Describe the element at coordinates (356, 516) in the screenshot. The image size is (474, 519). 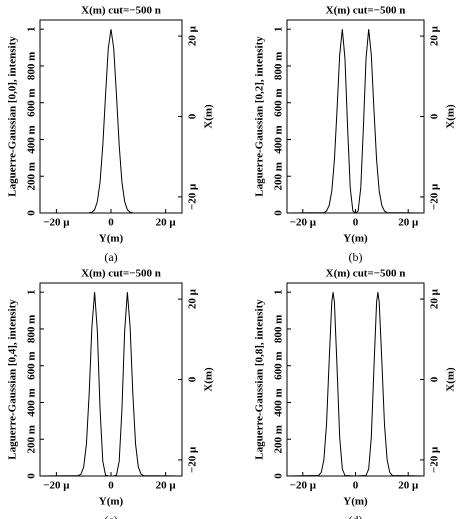
I see `caption: (d)` at that location.